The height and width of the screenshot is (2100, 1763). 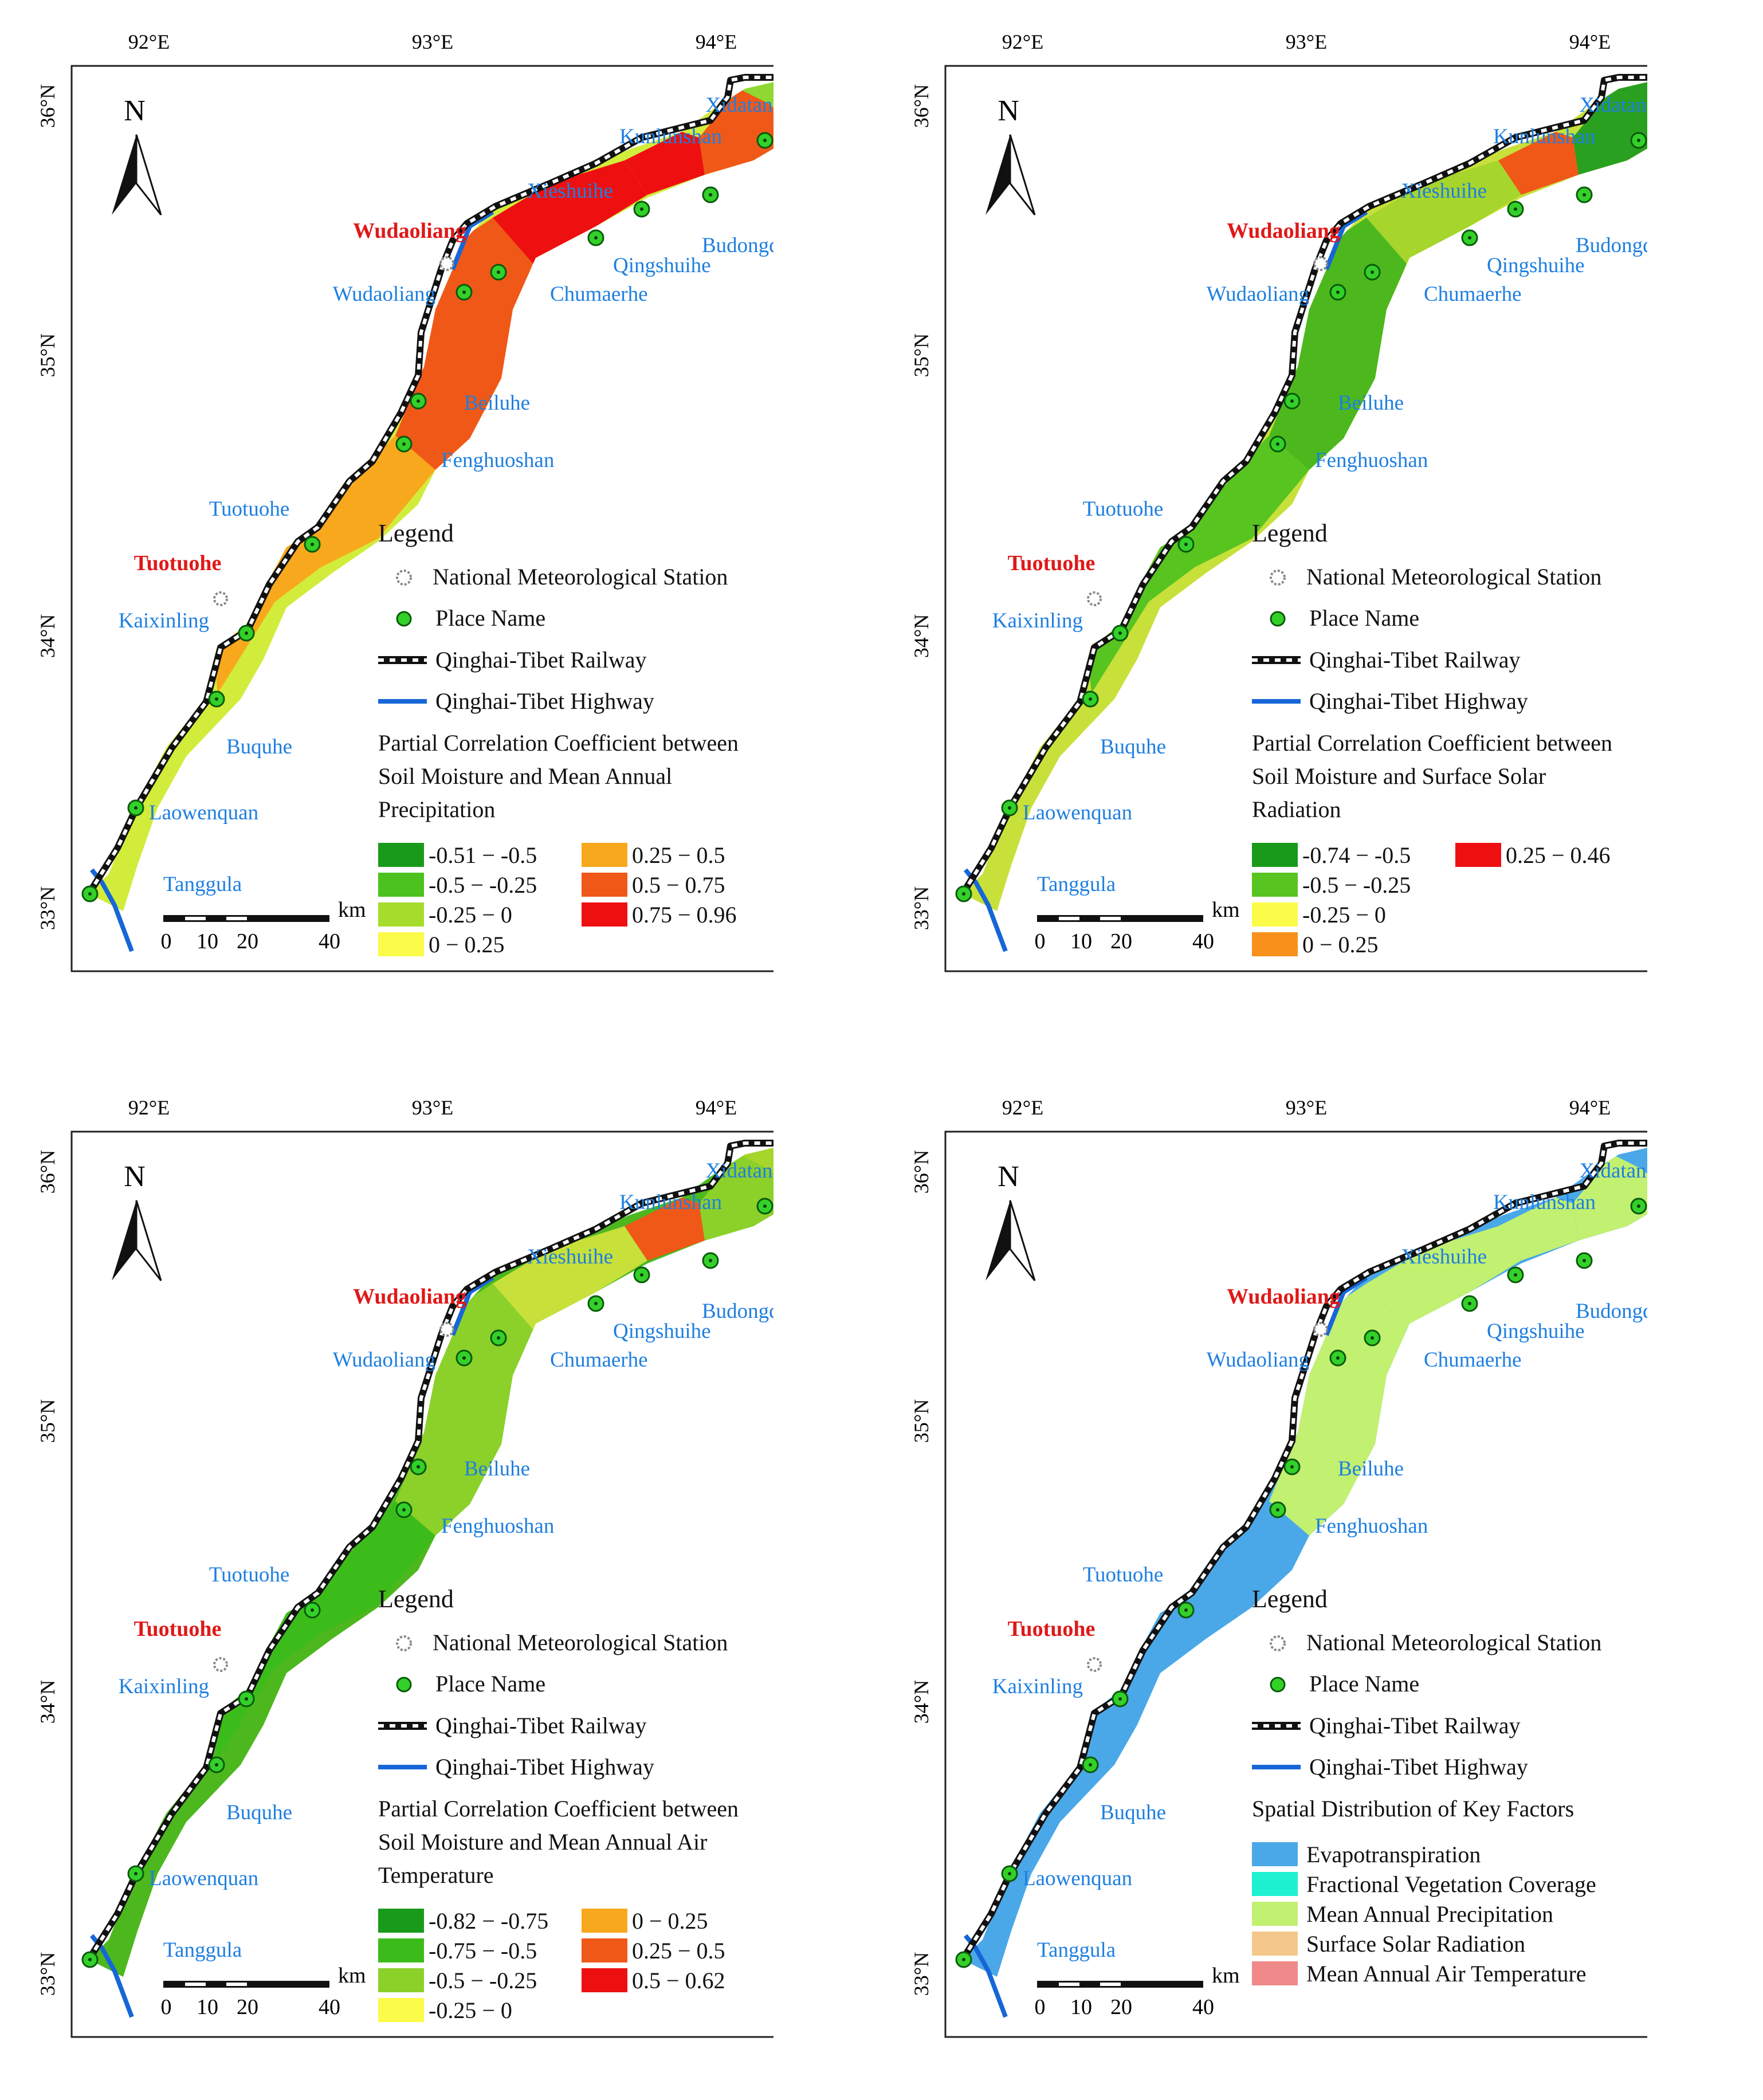 I want to click on place-label-kunlunshan: Kunlunshan, so click(x=670, y=136).